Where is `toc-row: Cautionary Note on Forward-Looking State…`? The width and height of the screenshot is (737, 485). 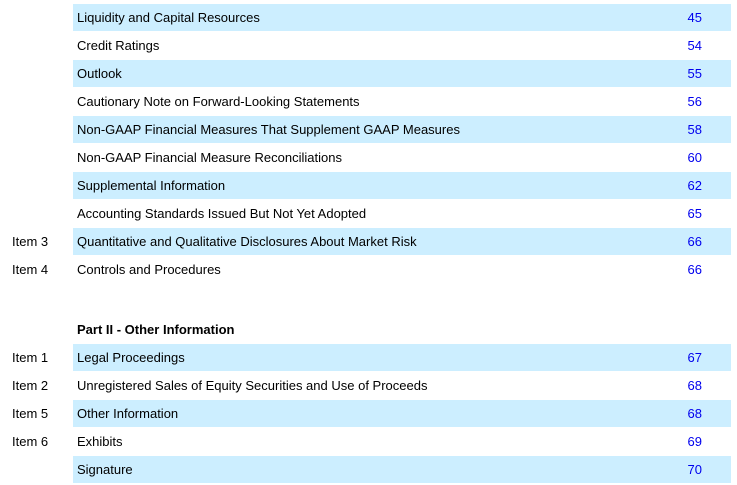 toc-row: Cautionary Note on Forward-Looking State… is located at coordinates (368, 102).